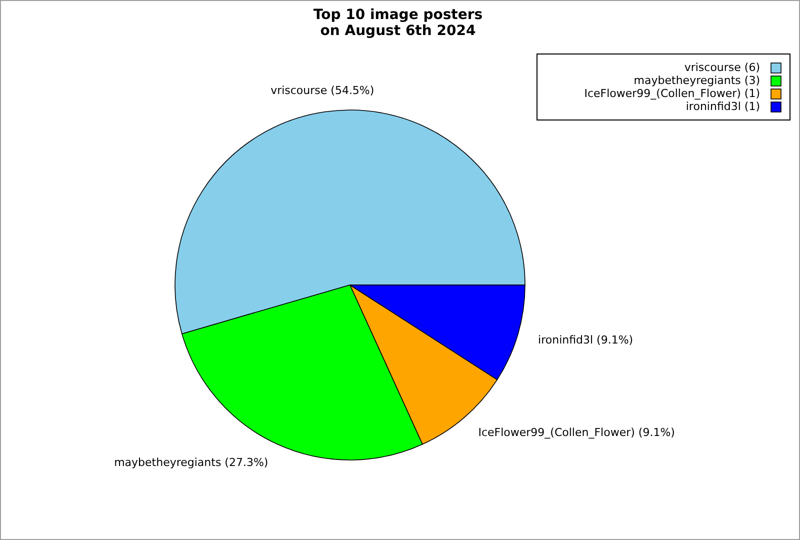  Describe the element at coordinates (723, 107) in the screenshot. I see `legend-label: ironinfid3l (1)` at that location.